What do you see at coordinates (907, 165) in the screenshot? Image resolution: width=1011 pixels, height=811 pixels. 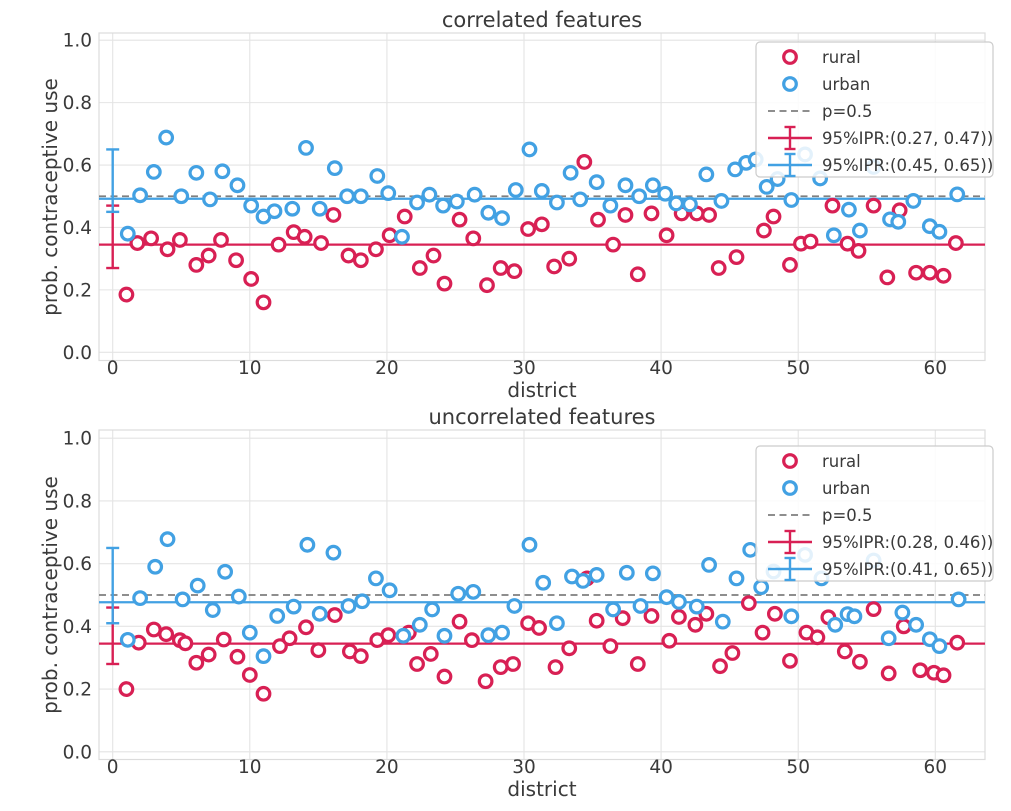 I see `legend-label: 95%IPR:(0.45, 0.65))` at bounding box center [907, 165].